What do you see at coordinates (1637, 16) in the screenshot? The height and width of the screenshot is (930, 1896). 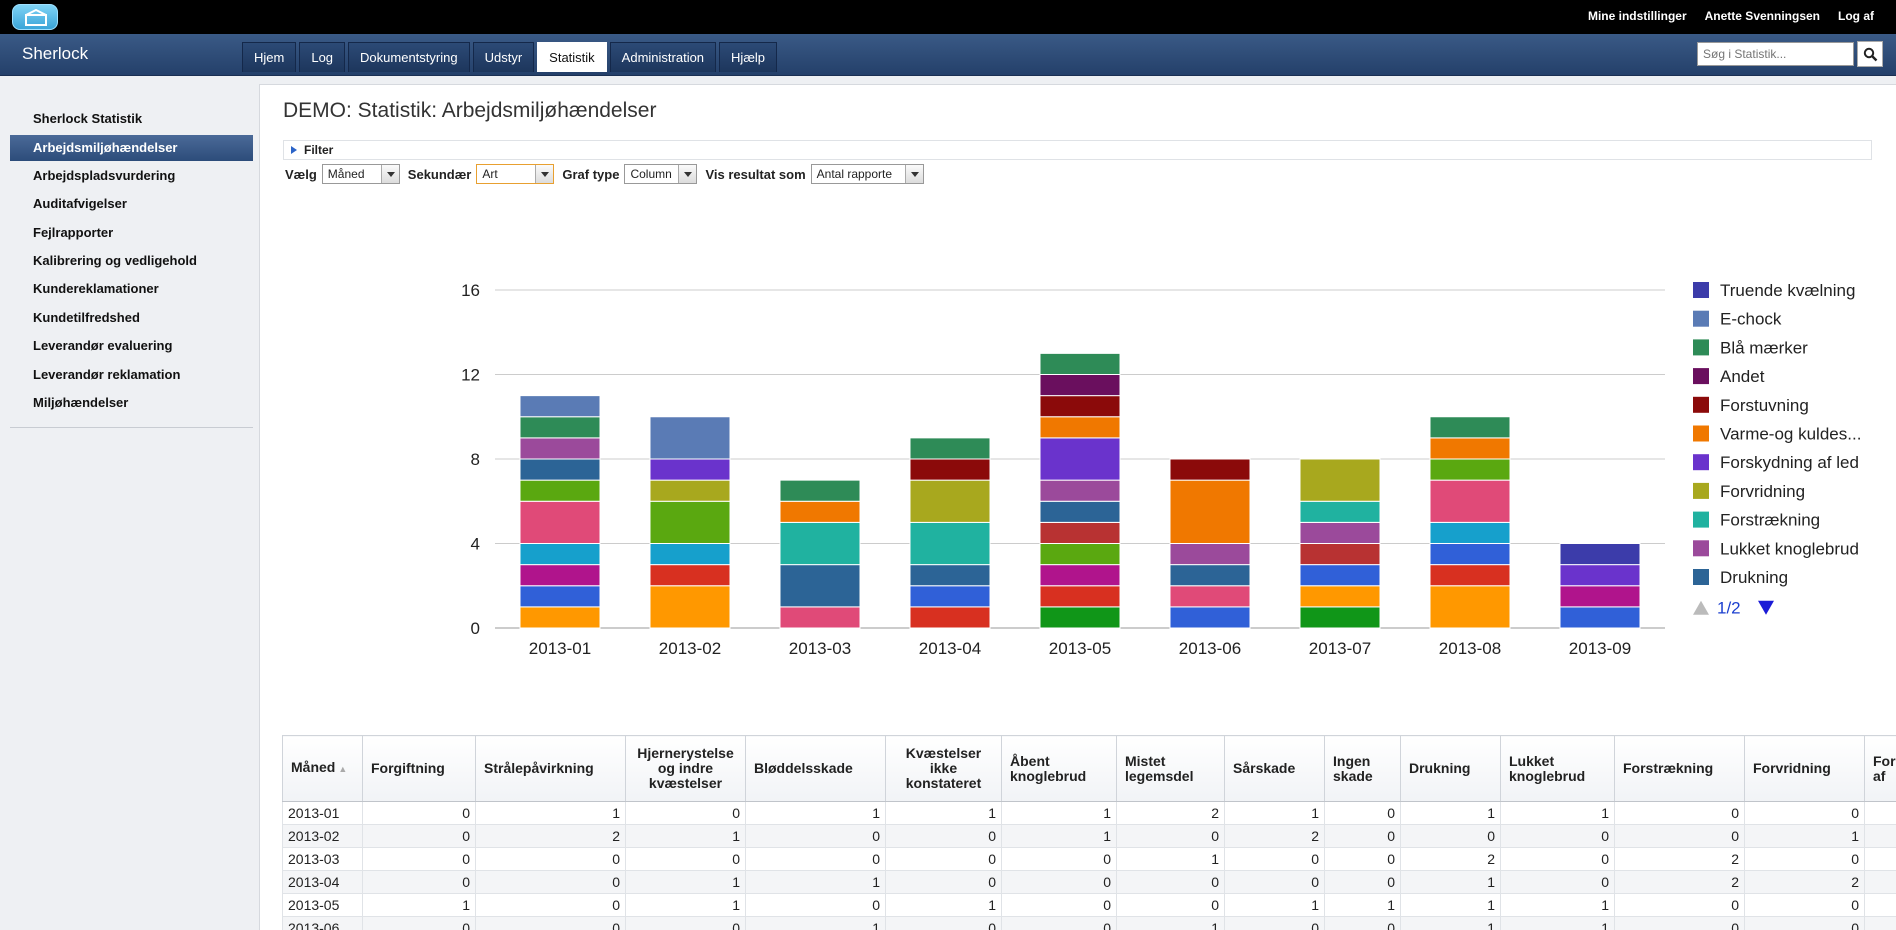 I see `my-settings-link: Mine indstillinger` at bounding box center [1637, 16].